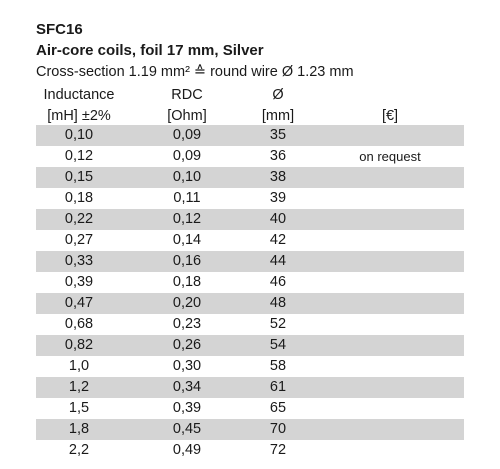 Image resolution: width=500 pixels, height=469 pixels. I want to click on header-diameter-unit: [mm], so click(278, 116).